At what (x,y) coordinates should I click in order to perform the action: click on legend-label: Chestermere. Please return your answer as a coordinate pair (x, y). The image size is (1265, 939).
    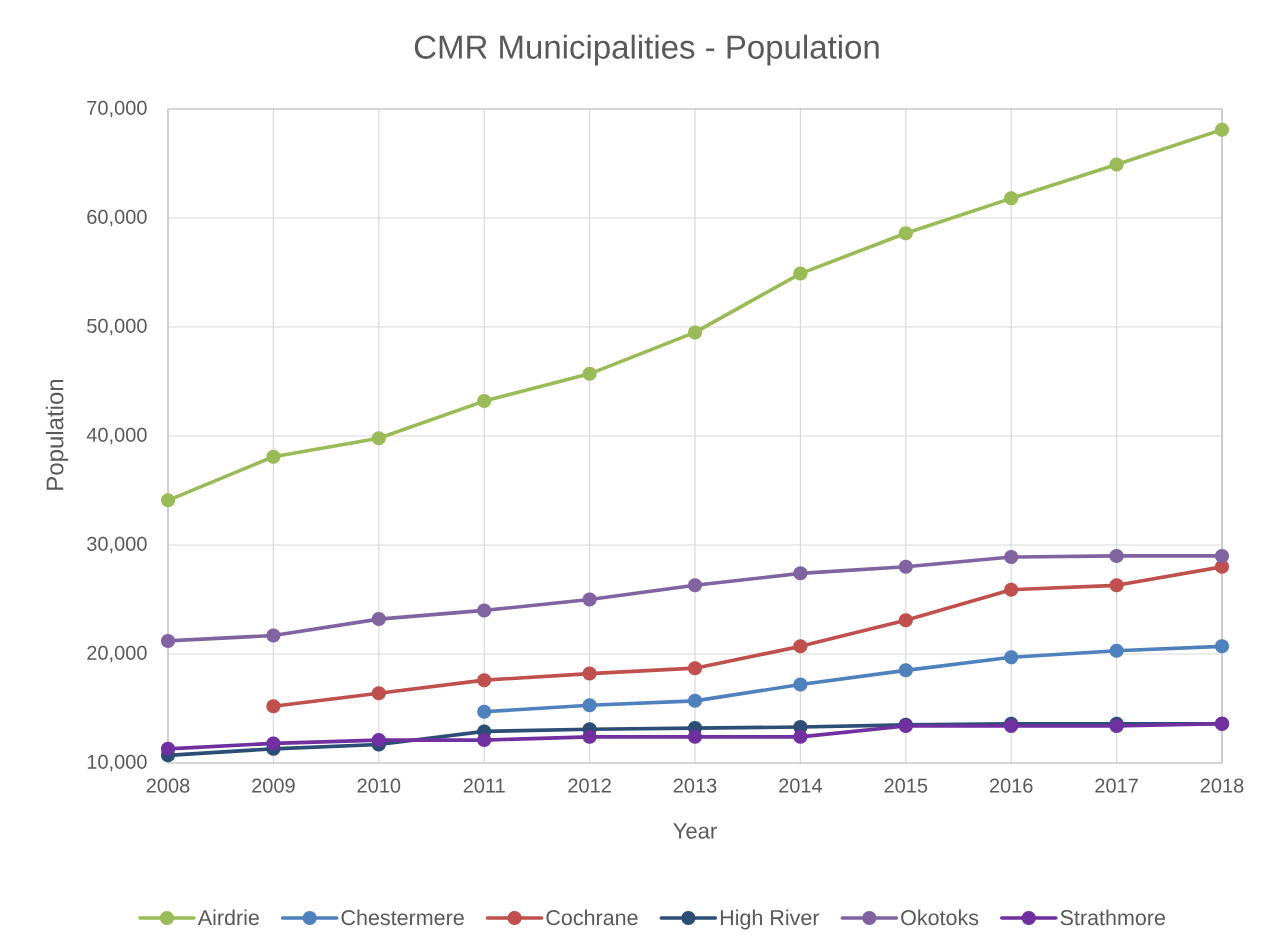
    Looking at the image, I should click on (402, 917).